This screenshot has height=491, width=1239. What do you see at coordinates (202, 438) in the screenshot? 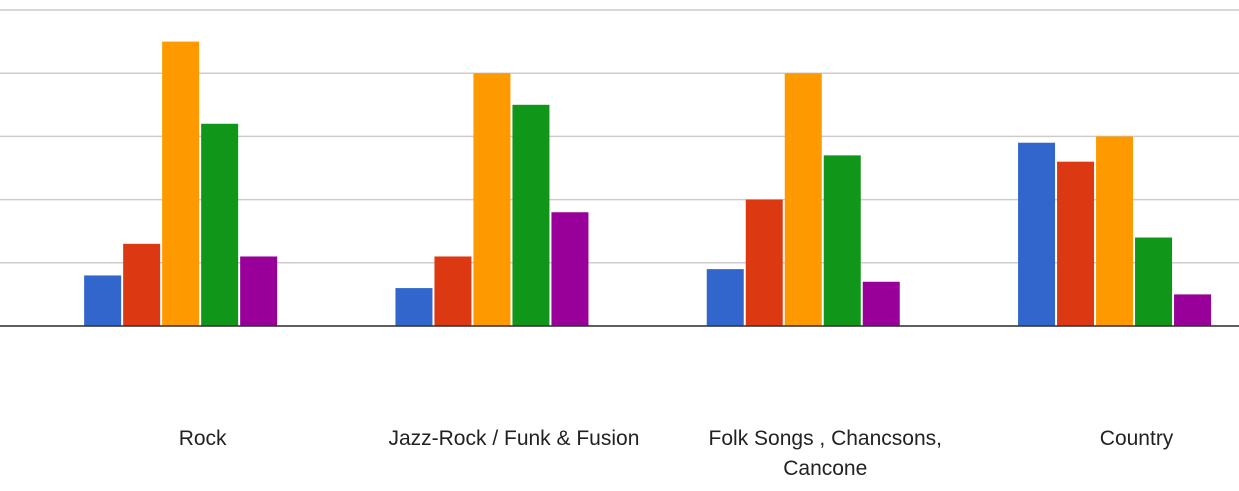
I see `x-tick-label: Rock` at bounding box center [202, 438].